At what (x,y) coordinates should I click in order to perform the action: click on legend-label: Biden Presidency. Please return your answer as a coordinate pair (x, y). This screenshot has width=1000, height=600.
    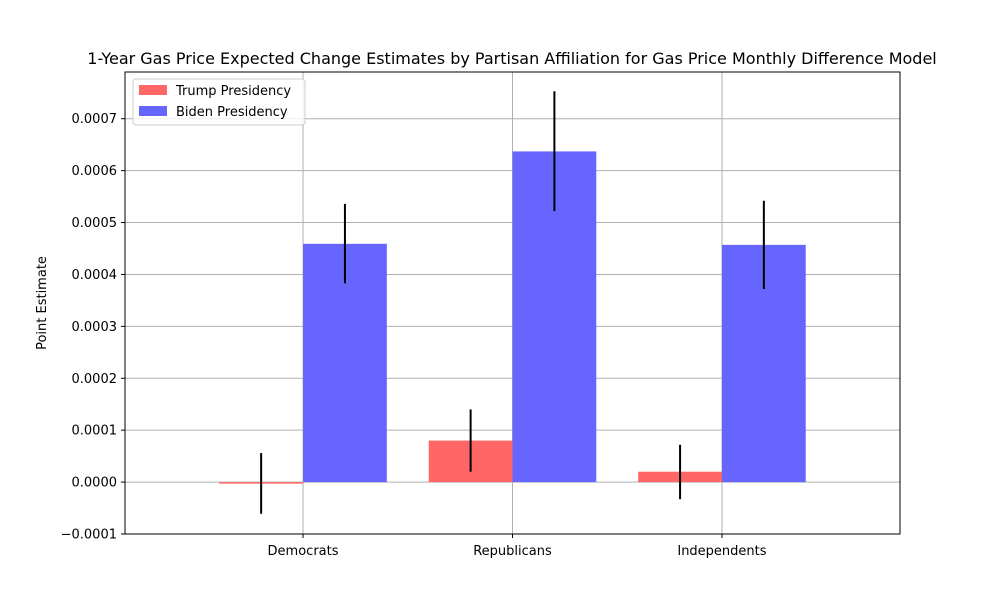
    Looking at the image, I should click on (232, 112).